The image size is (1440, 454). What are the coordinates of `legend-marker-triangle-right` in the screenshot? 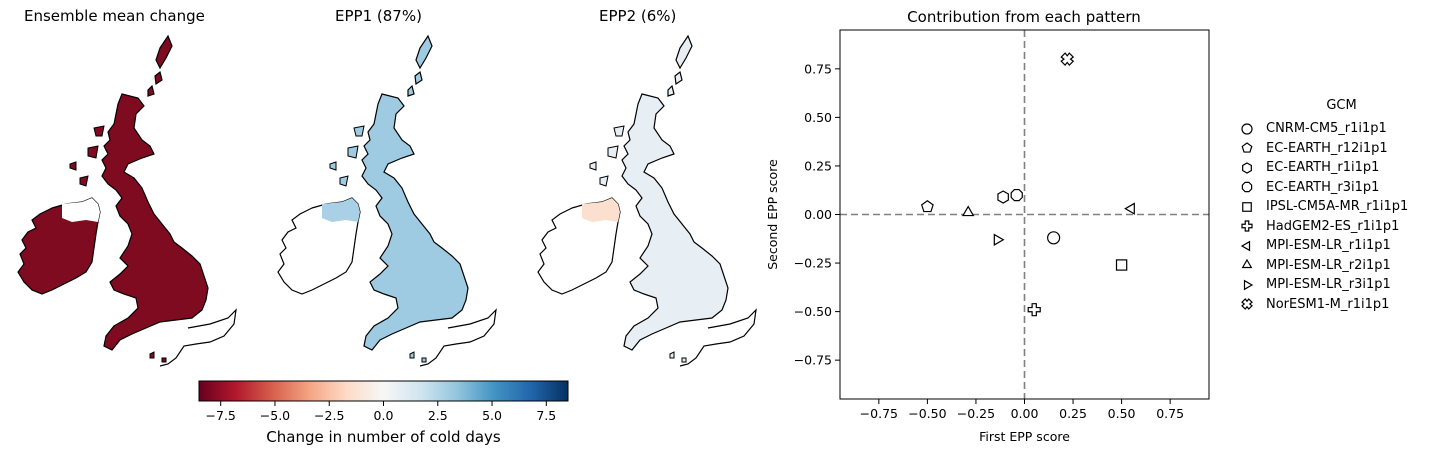 It's located at (1248, 285).